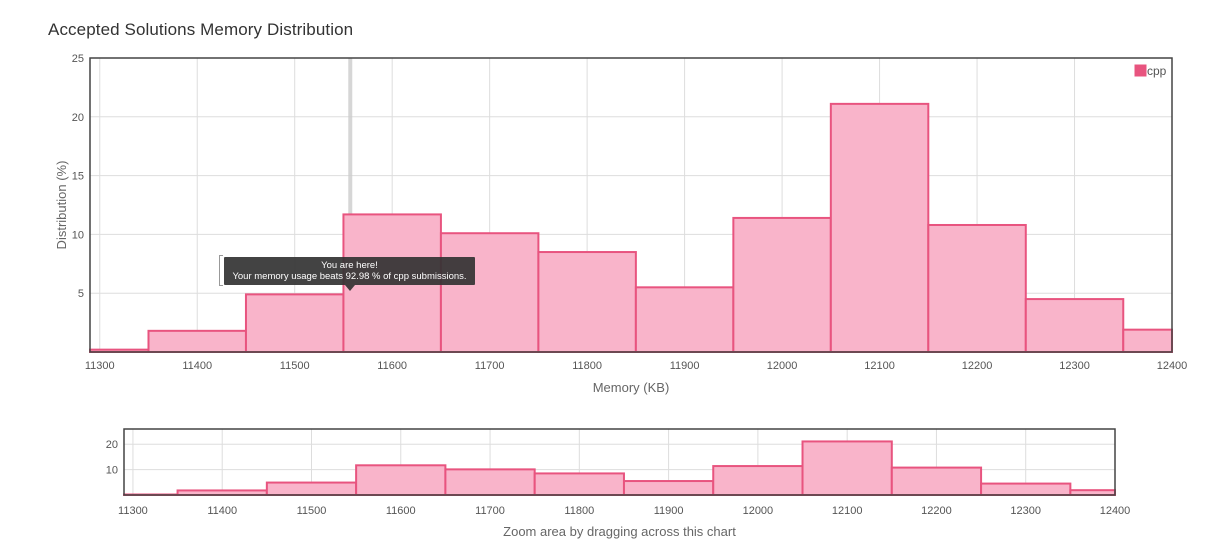 This screenshot has height=546, width=1222. What do you see at coordinates (349, 265) in the screenshot?
I see `tooltip-title: You are here!` at bounding box center [349, 265].